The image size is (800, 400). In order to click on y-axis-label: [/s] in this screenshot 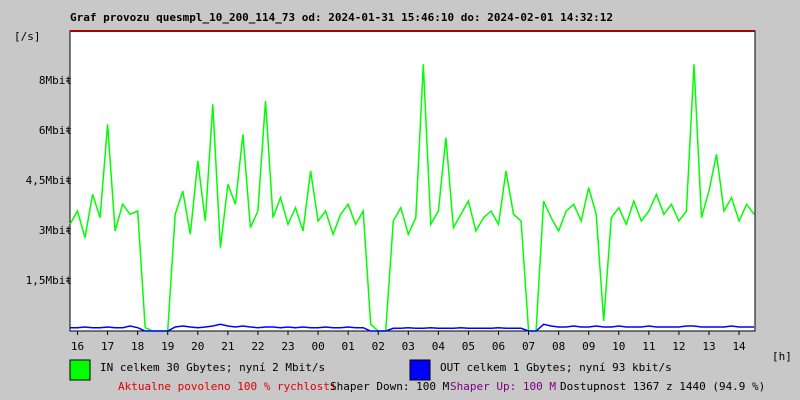, I will do `click(27, 36)`.